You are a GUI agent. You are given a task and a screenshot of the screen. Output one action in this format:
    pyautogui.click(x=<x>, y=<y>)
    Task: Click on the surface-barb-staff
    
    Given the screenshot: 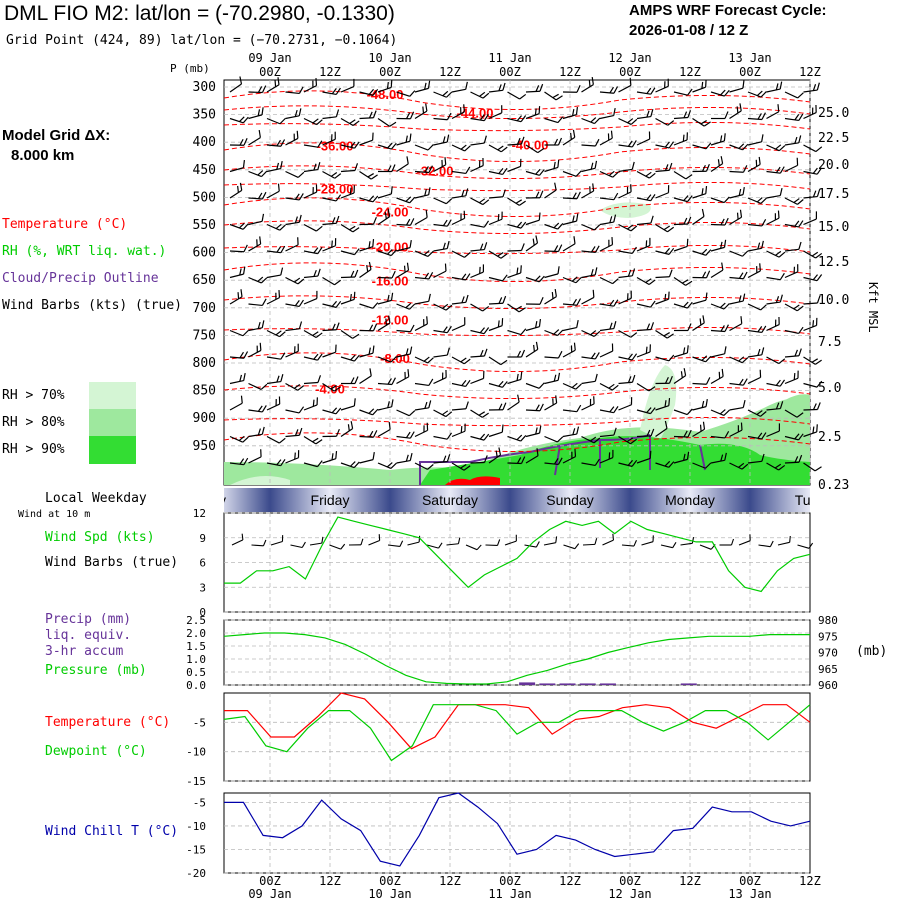 What is the action you would take?
    pyautogui.click(x=628, y=545)
    